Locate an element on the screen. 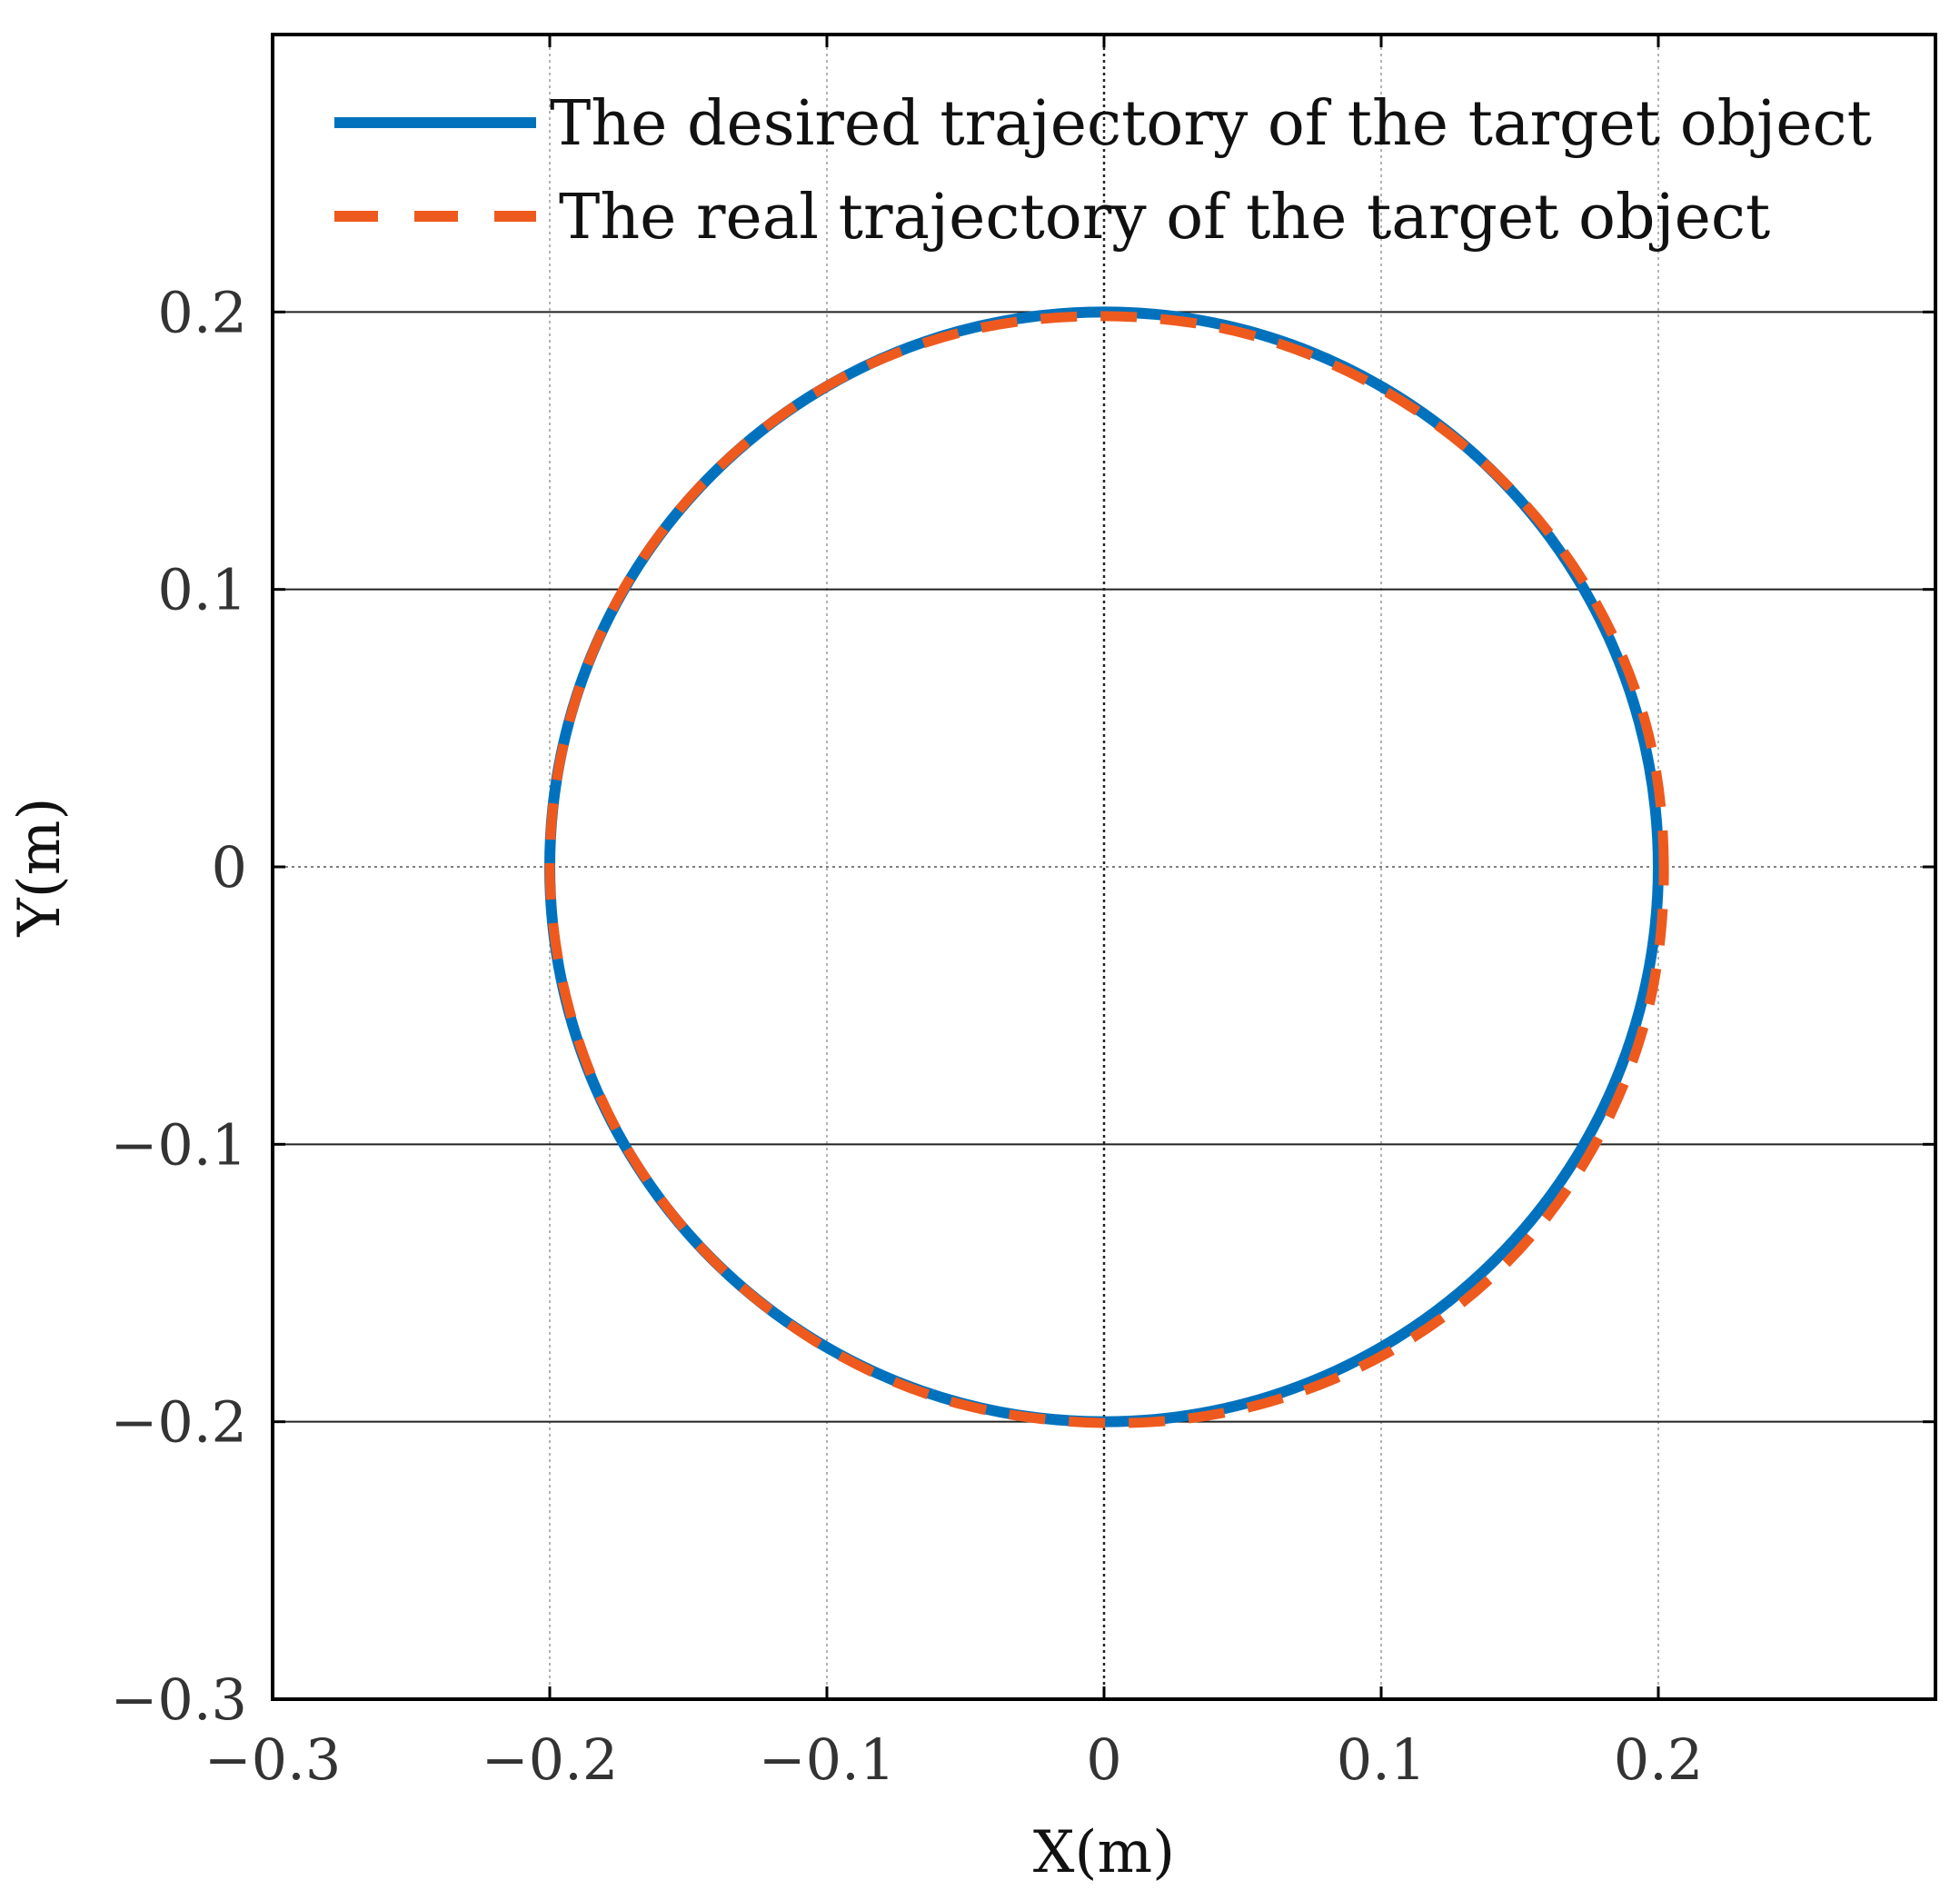 The image size is (1960, 1900). x-tick-label: −0.3 is located at coordinates (273, 1759).